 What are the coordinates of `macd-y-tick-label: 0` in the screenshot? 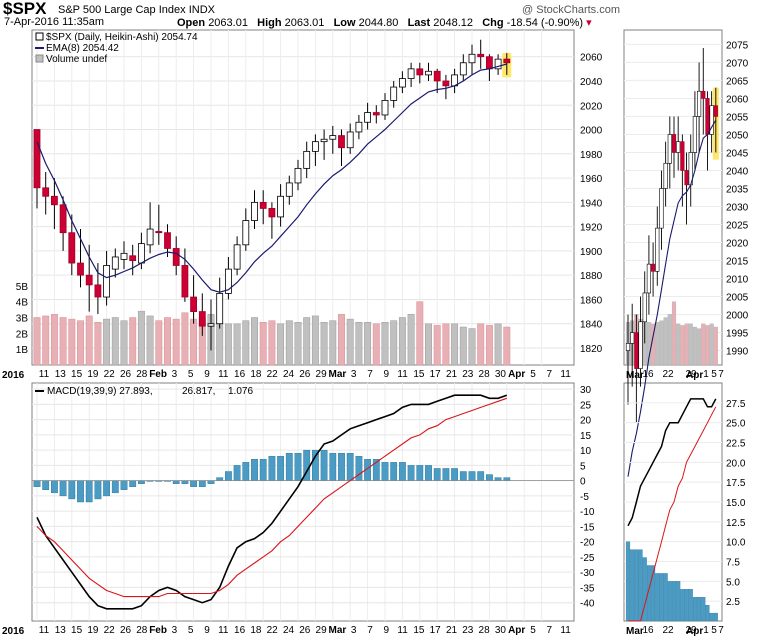 It's located at (583, 482).